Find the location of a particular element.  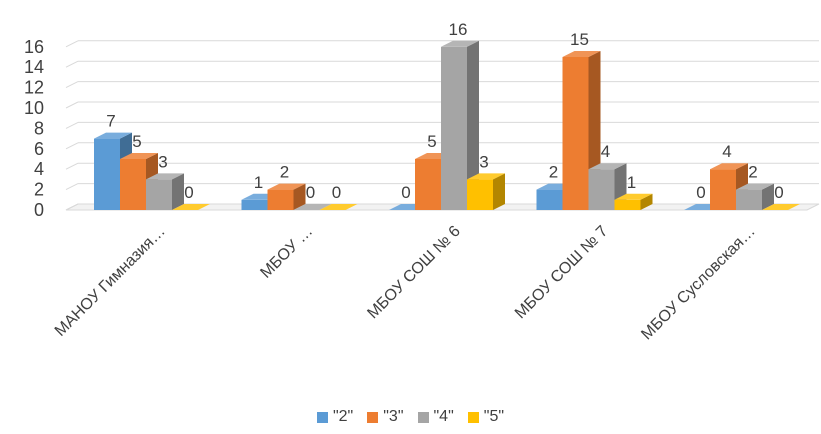

y-tick-label: 12 is located at coordinates (34, 88).